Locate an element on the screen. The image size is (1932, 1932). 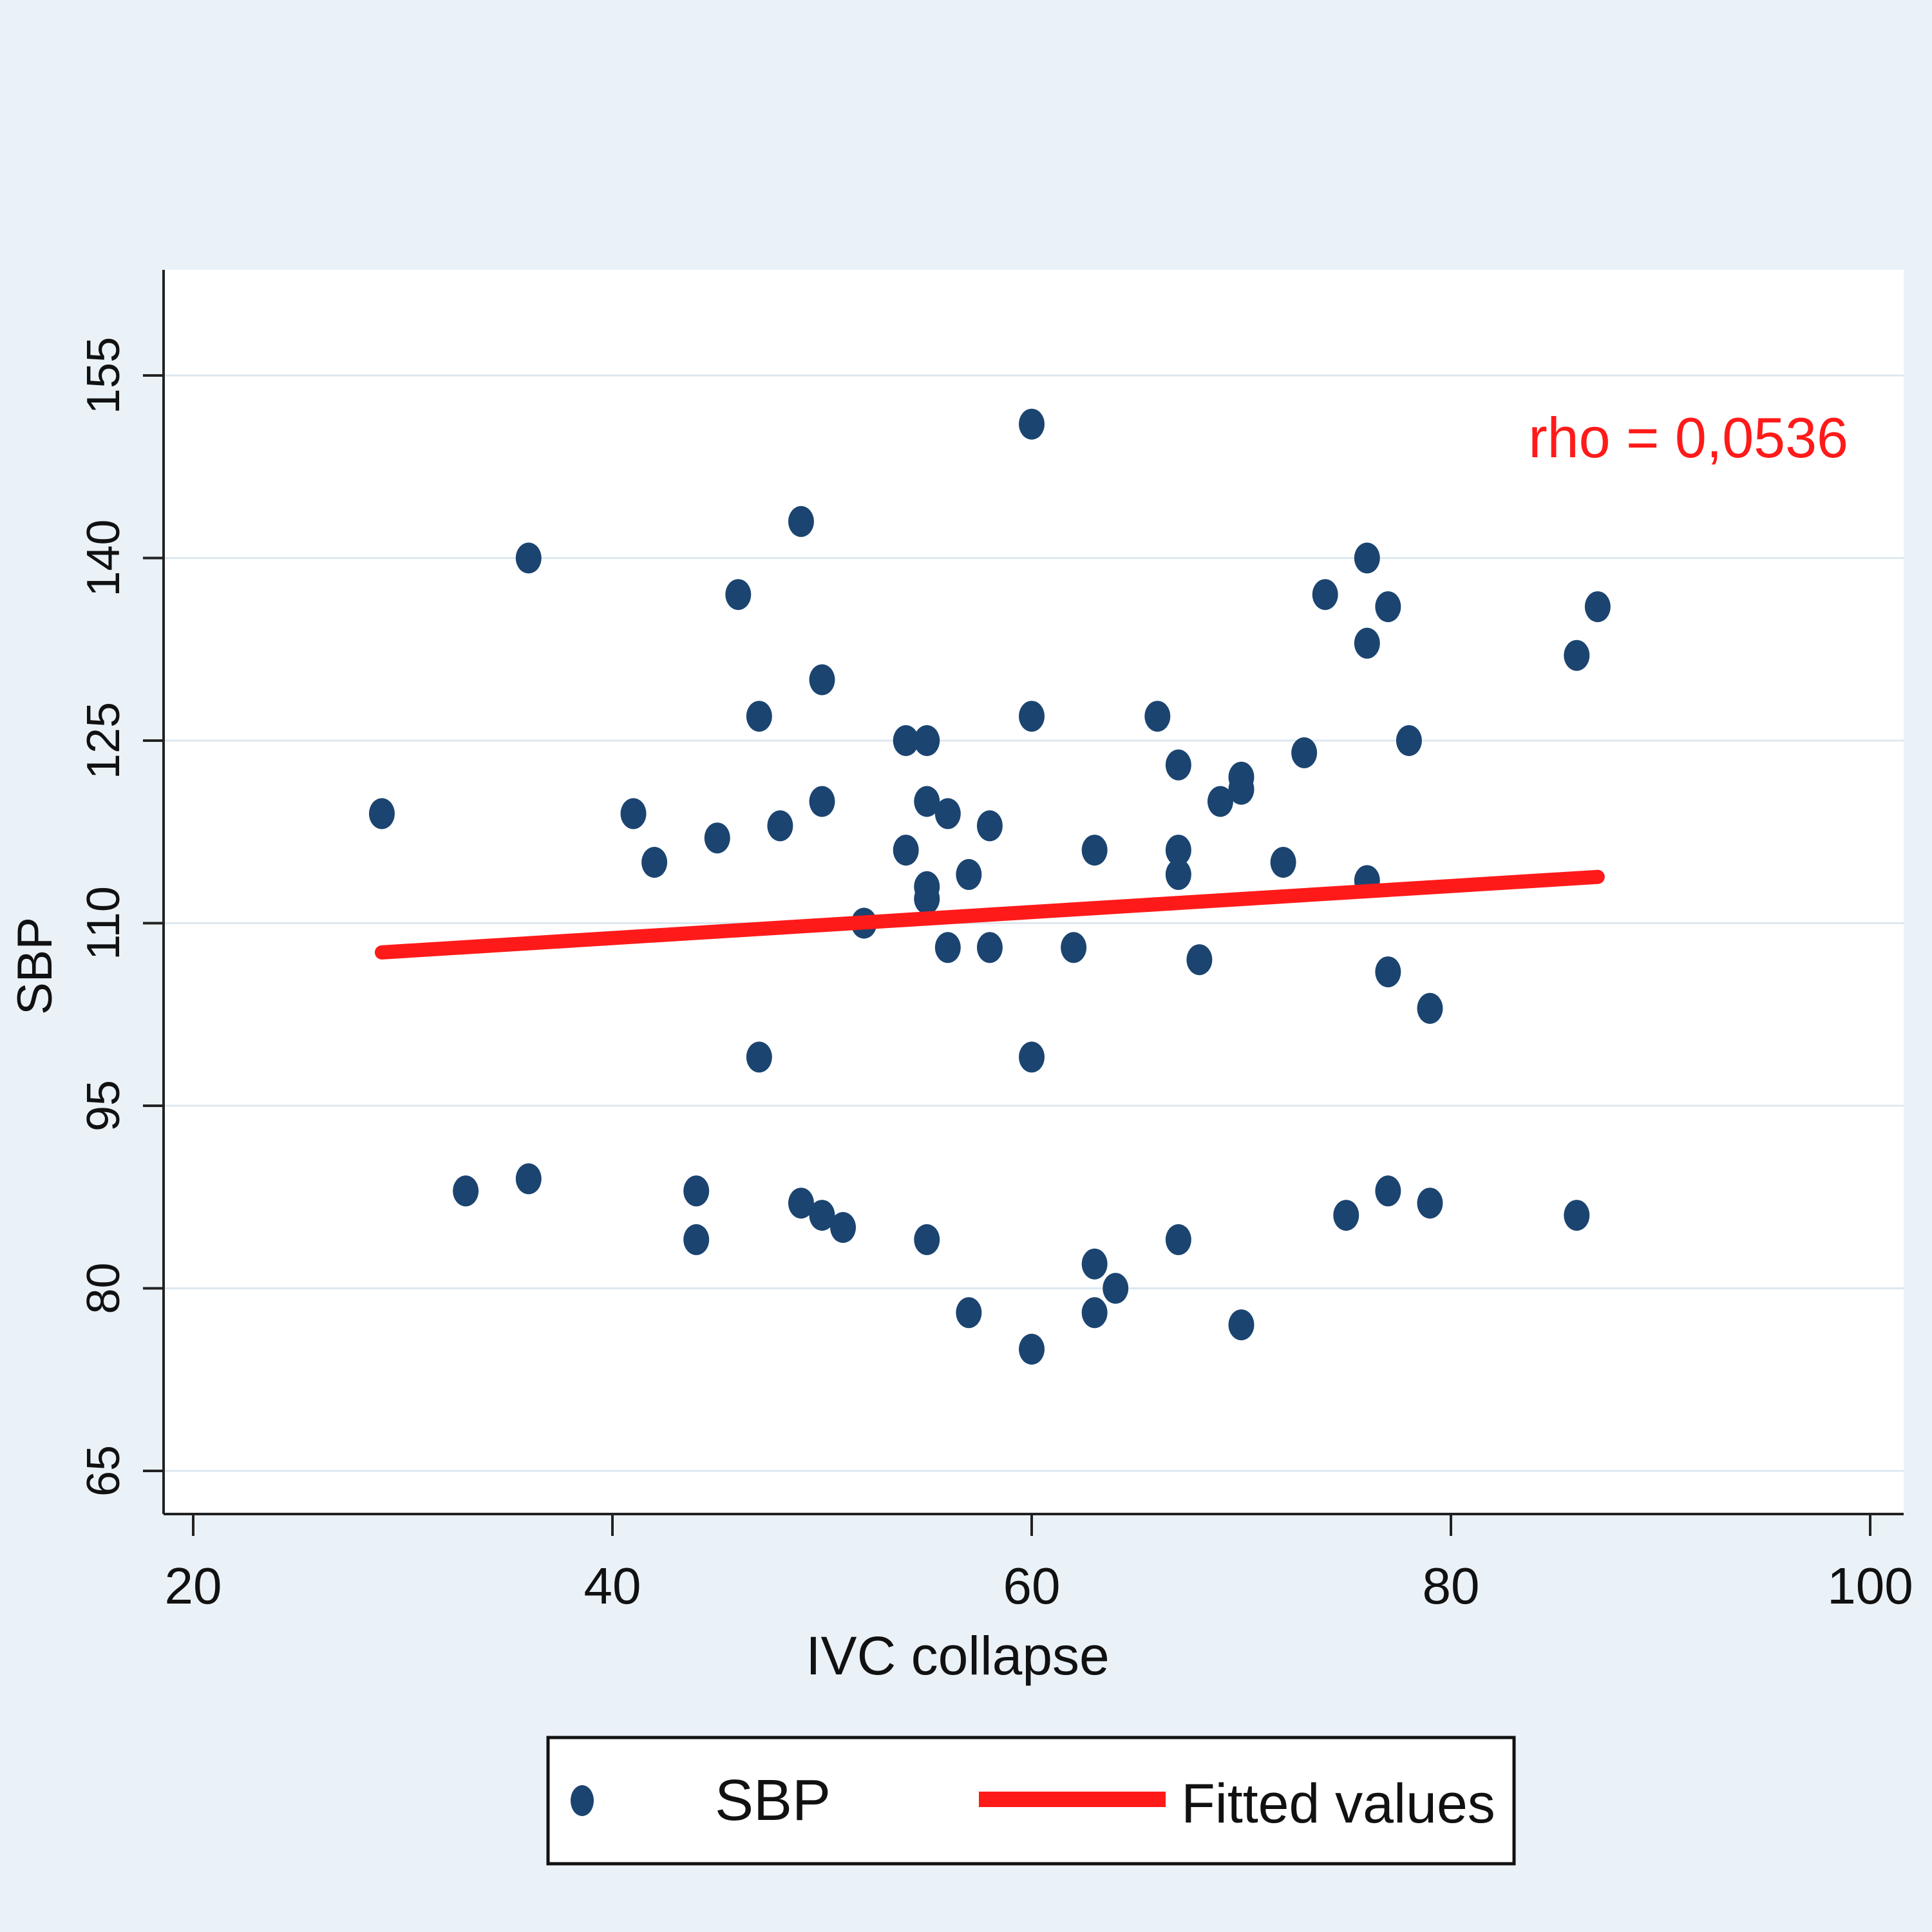
y-tick-label: 110 is located at coordinates (104, 923).